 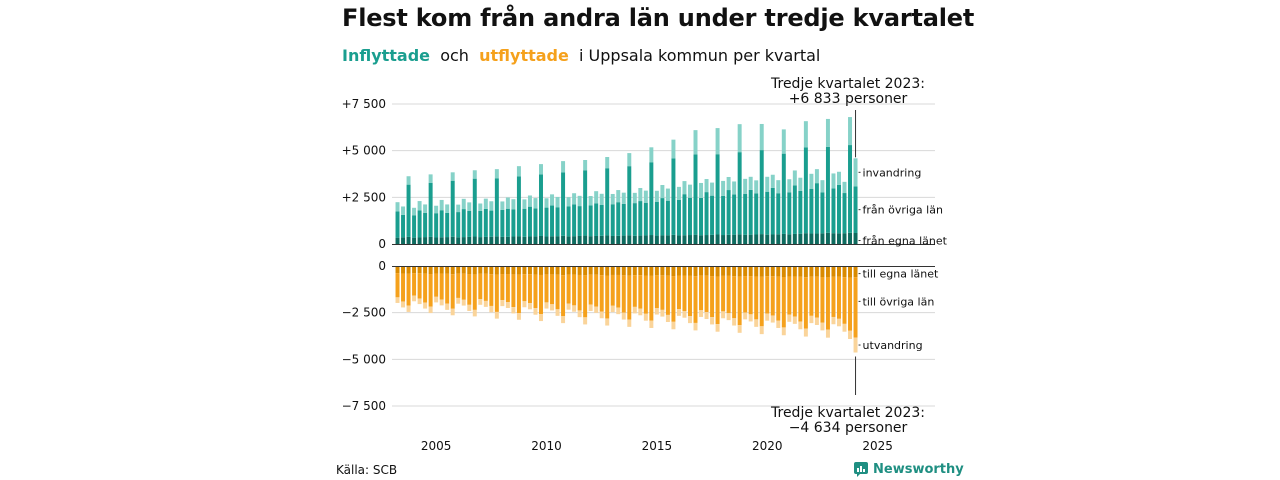 I want to click on series-label: från övriga län, so click(x=903, y=210).